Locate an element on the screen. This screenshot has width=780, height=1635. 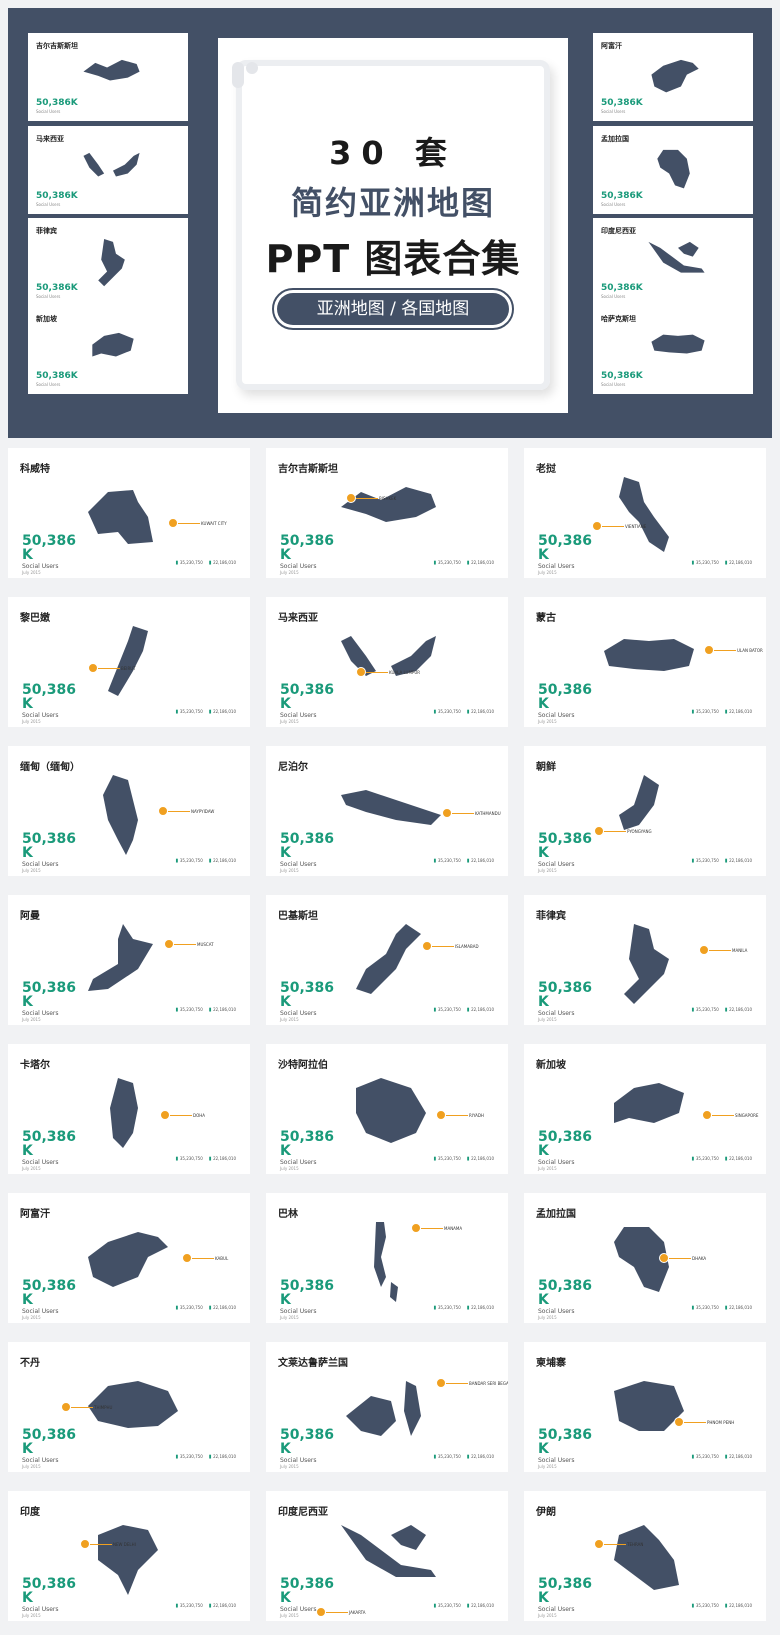
capital-label: DOHA is located at coordinates (199, 1115).